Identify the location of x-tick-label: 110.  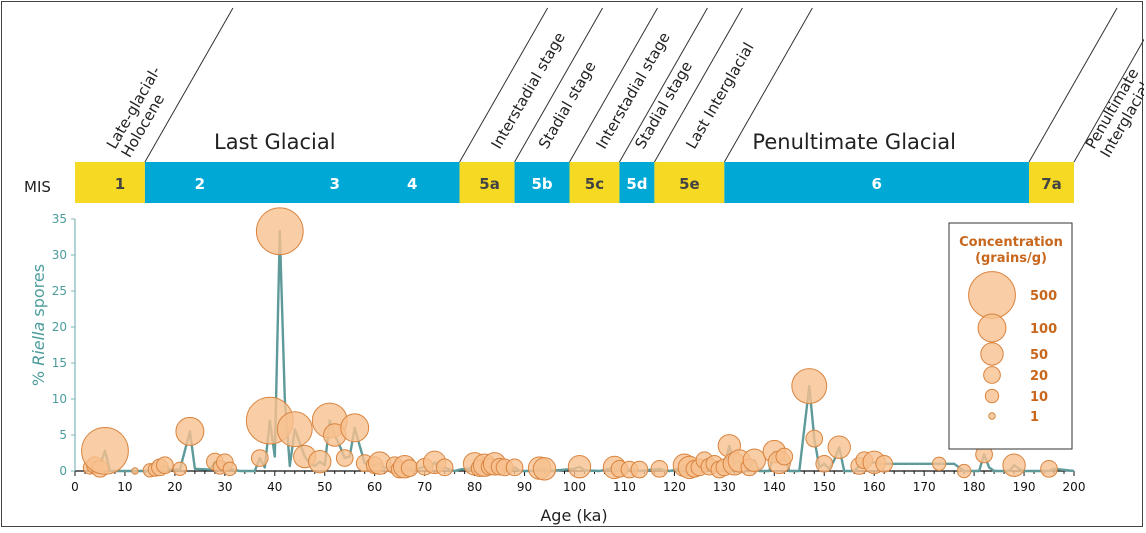
(624, 487).